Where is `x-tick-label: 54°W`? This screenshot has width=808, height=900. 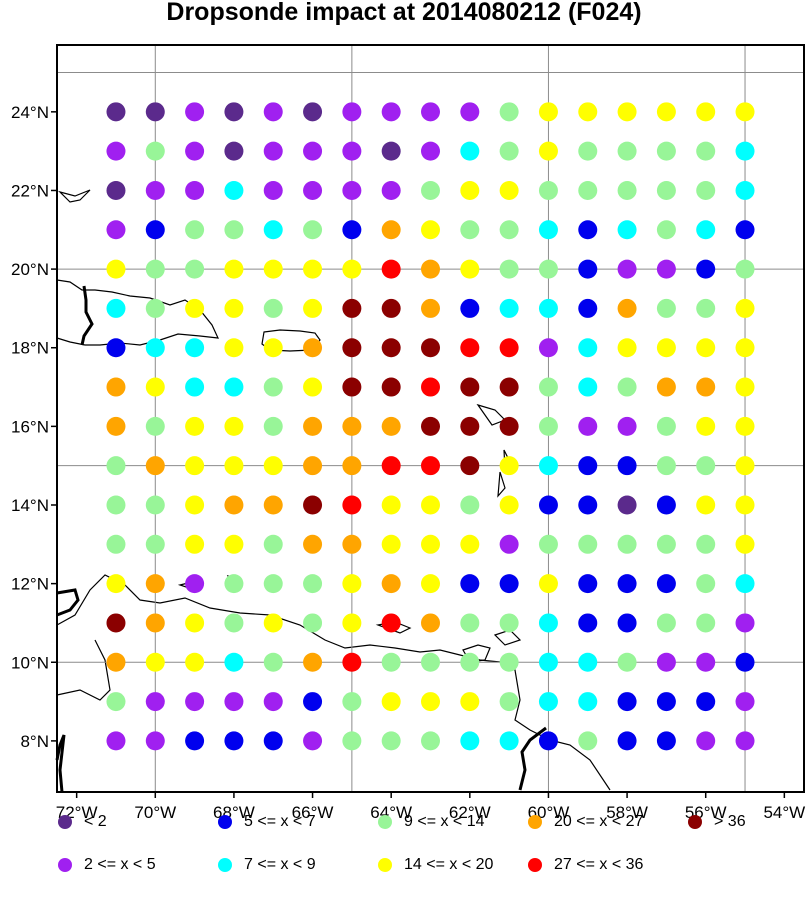
x-tick-label: 54°W is located at coordinates (784, 812).